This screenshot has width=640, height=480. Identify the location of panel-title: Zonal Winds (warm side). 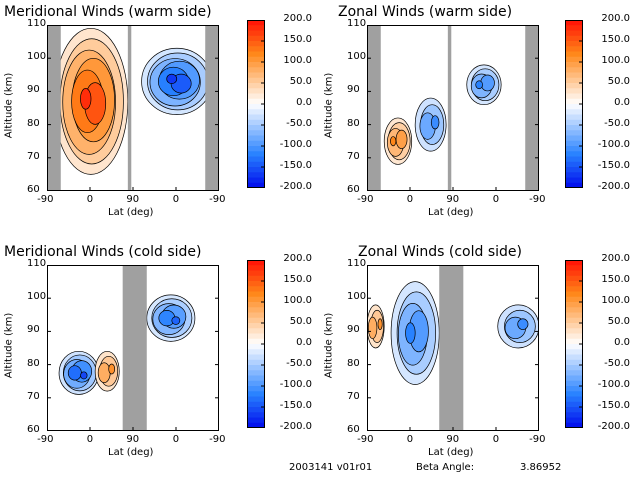
(425, 12).